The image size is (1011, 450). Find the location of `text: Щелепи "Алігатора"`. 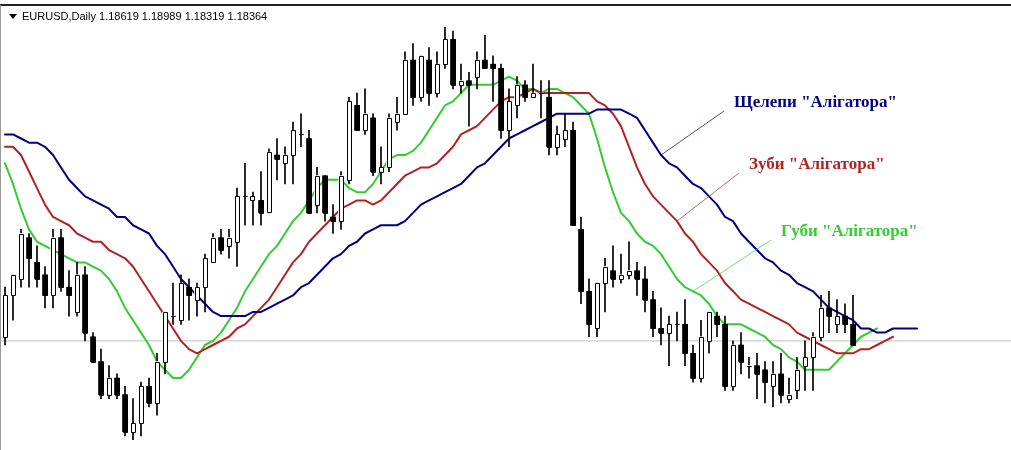

text: Щелепи "Алігатора" is located at coordinates (815, 102).